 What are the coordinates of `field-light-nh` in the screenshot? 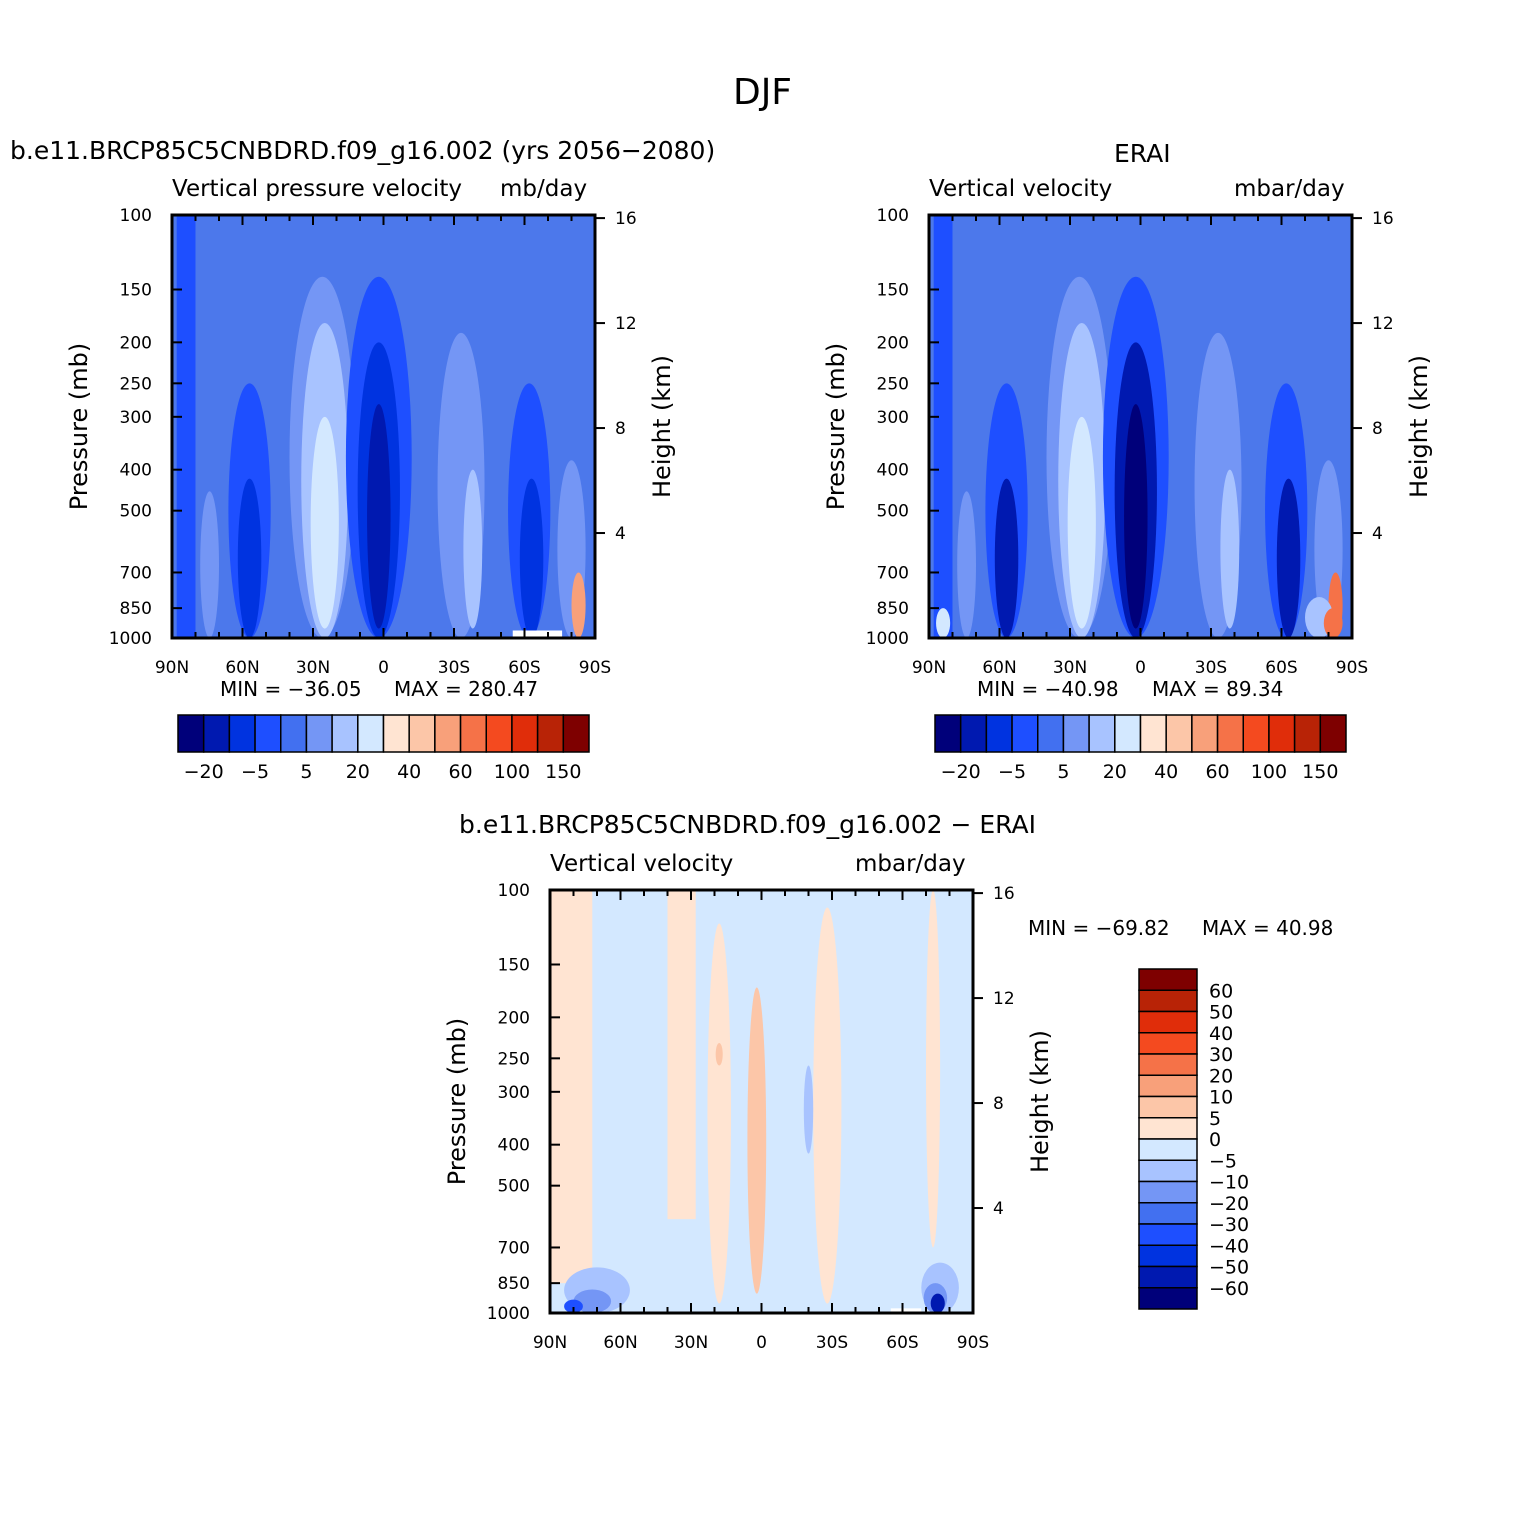 It's located at (210, 564).